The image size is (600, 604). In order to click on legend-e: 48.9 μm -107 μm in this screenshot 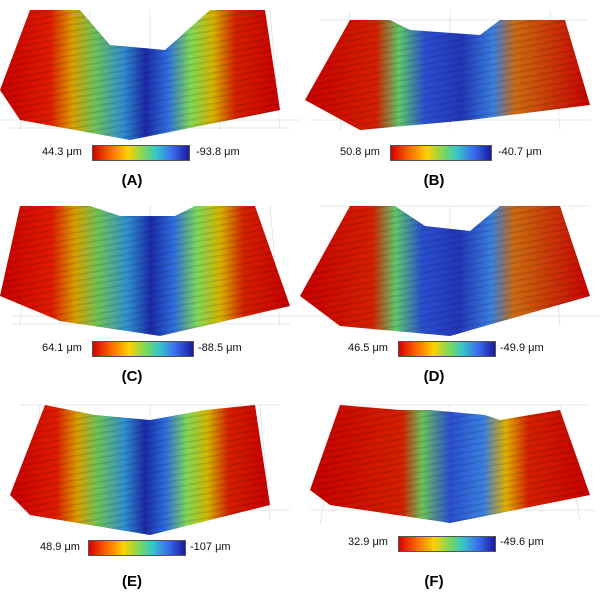, I will do `click(150, 548)`.